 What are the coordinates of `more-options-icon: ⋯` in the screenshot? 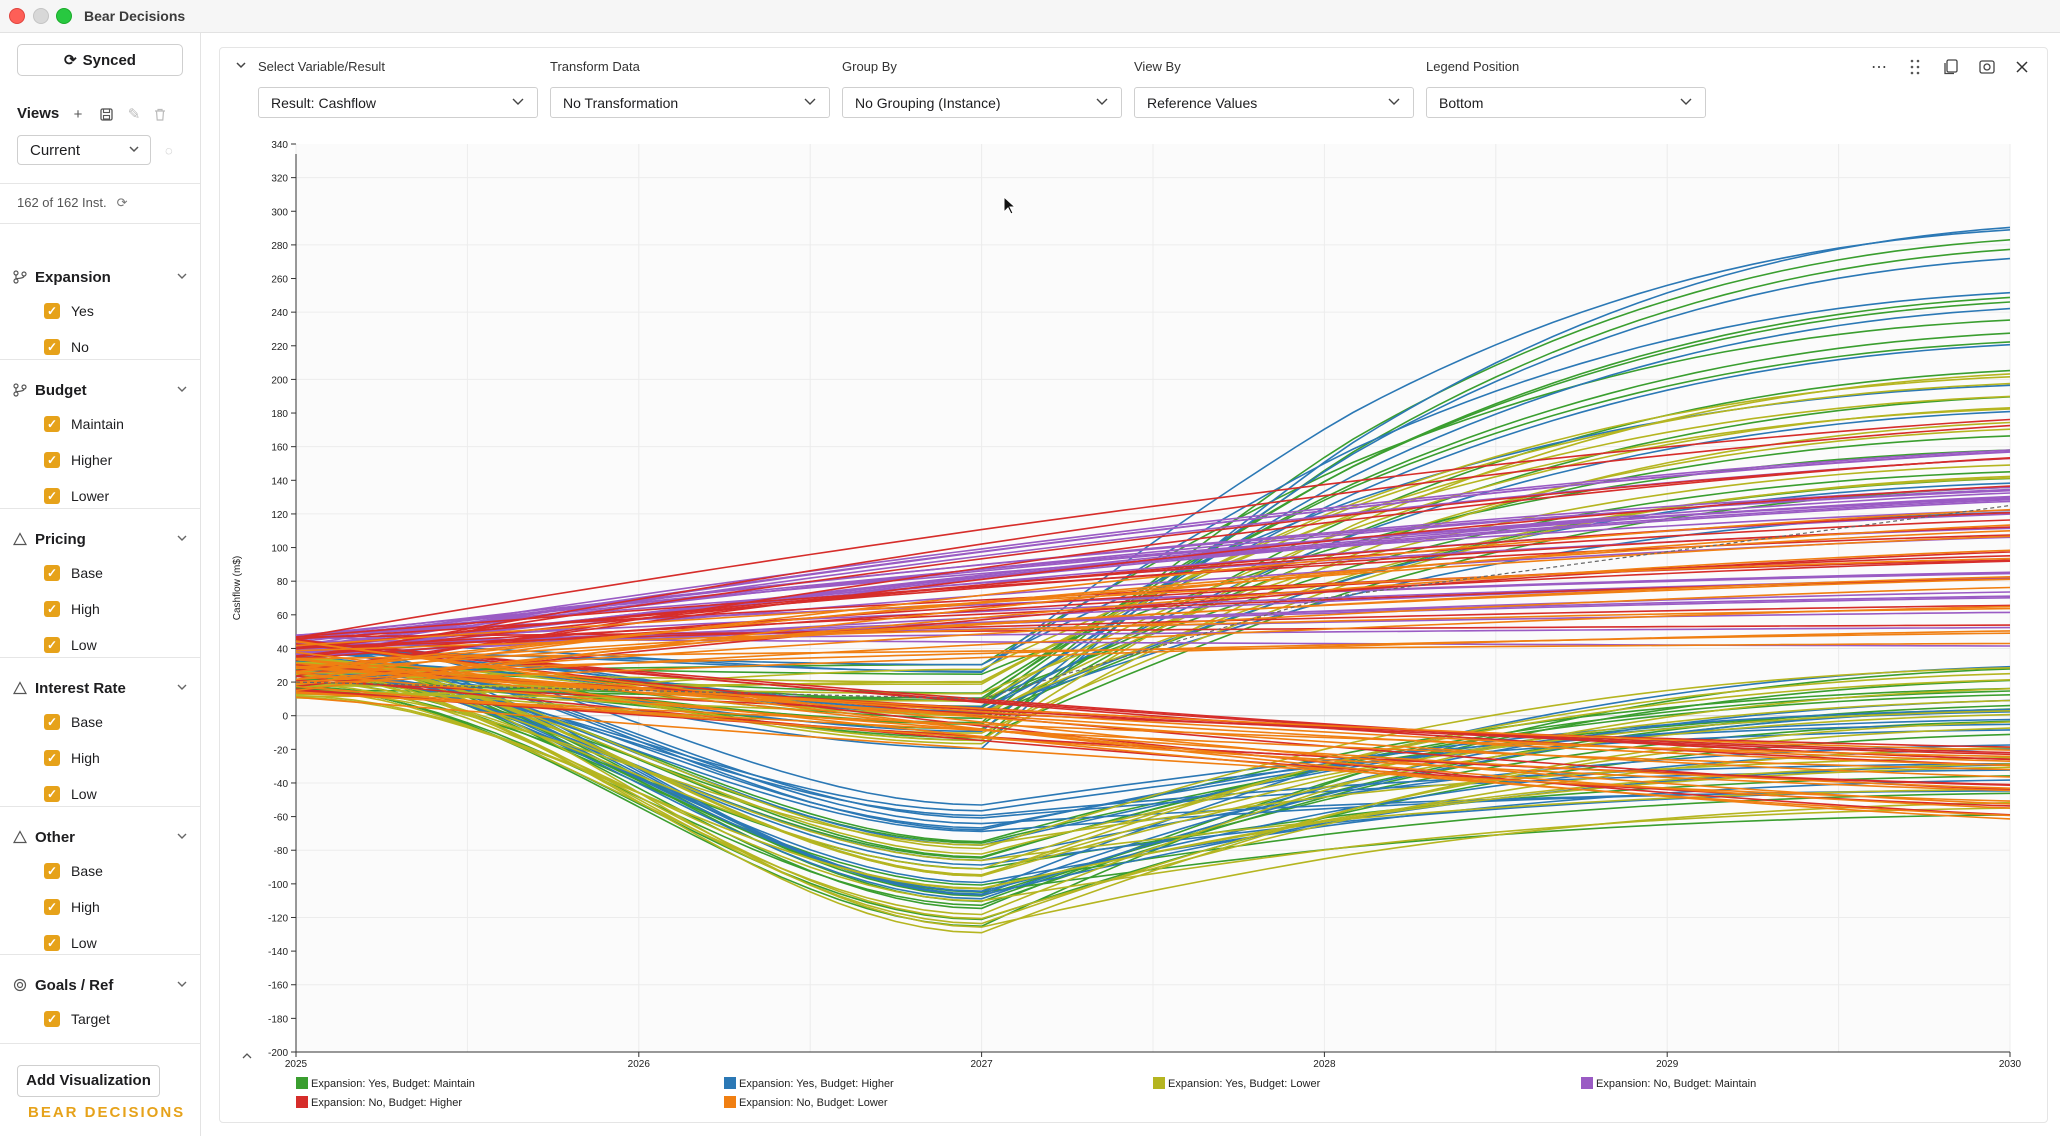 It's located at (1879, 67).